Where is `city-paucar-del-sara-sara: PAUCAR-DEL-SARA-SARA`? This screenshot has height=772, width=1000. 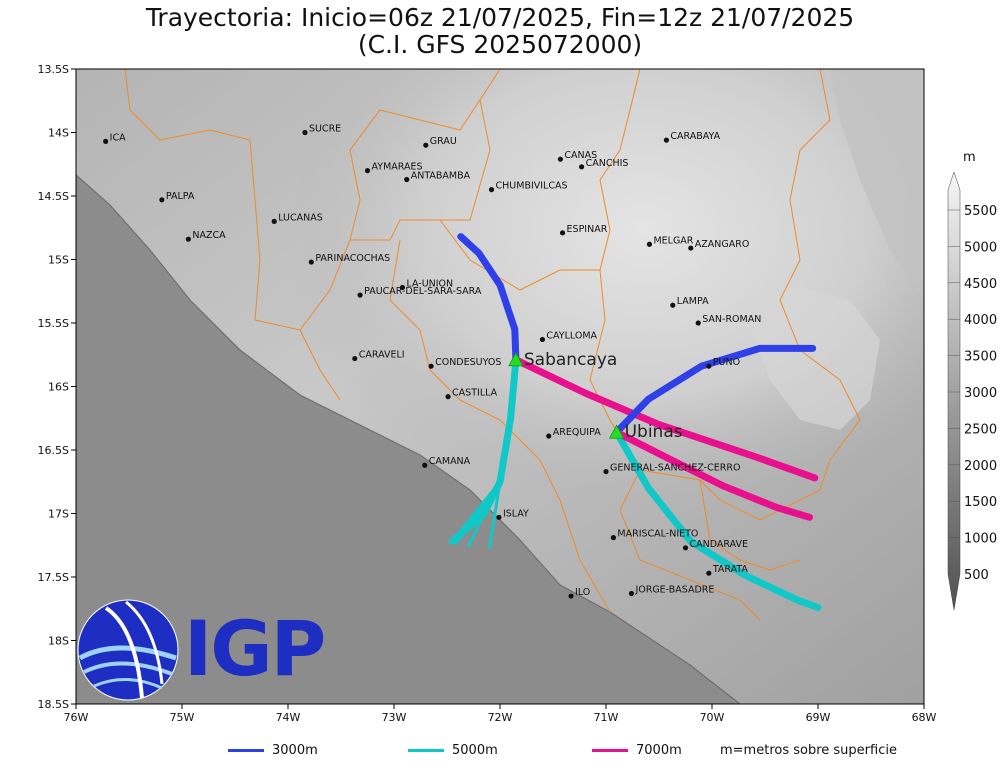
city-paucar-del-sara-sara: PAUCAR-DEL-SARA-SARA is located at coordinates (419, 292).